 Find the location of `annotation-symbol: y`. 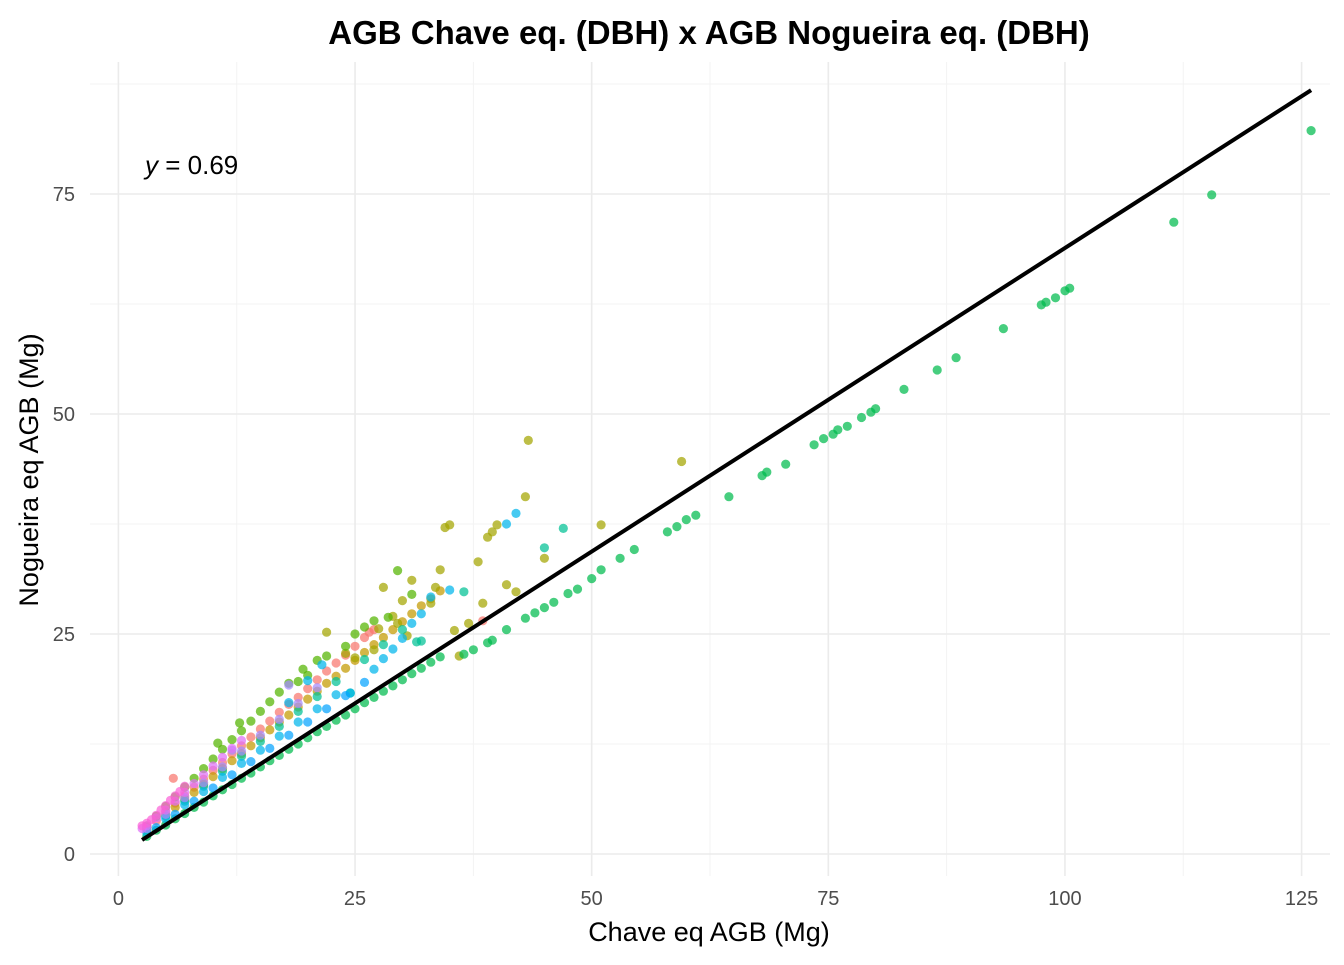

annotation-symbol: y is located at coordinates (151, 165).